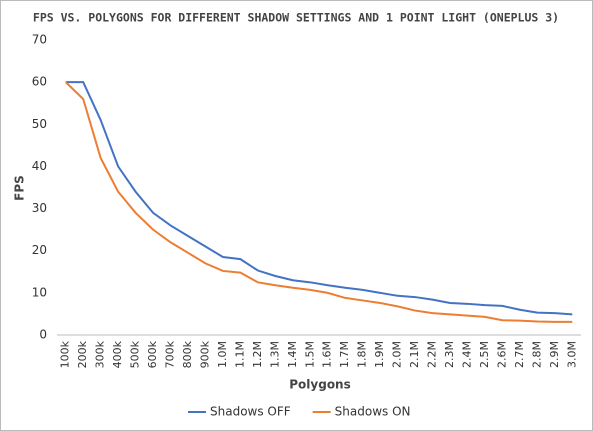 The width and height of the screenshot is (593, 431). What do you see at coordinates (519, 354) in the screenshot?
I see `x-tick-label: 2.7M` at bounding box center [519, 354].